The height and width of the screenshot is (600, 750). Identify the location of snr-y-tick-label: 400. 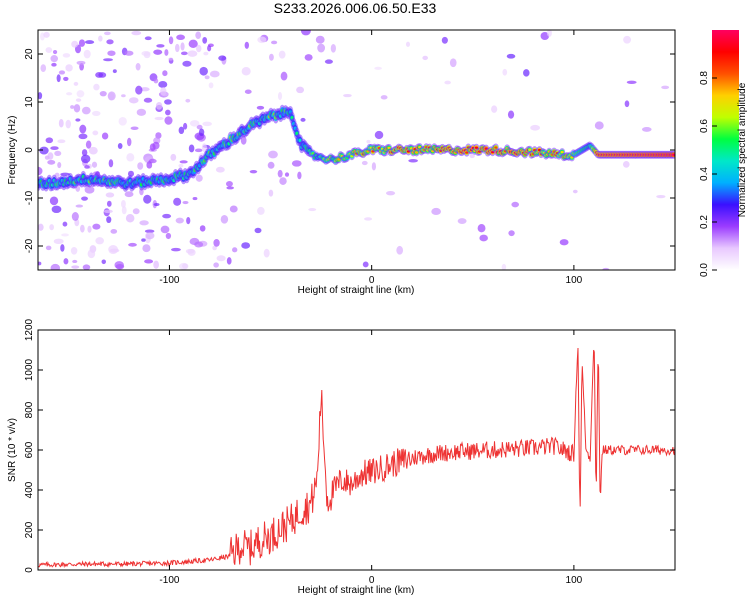
(29, 489).